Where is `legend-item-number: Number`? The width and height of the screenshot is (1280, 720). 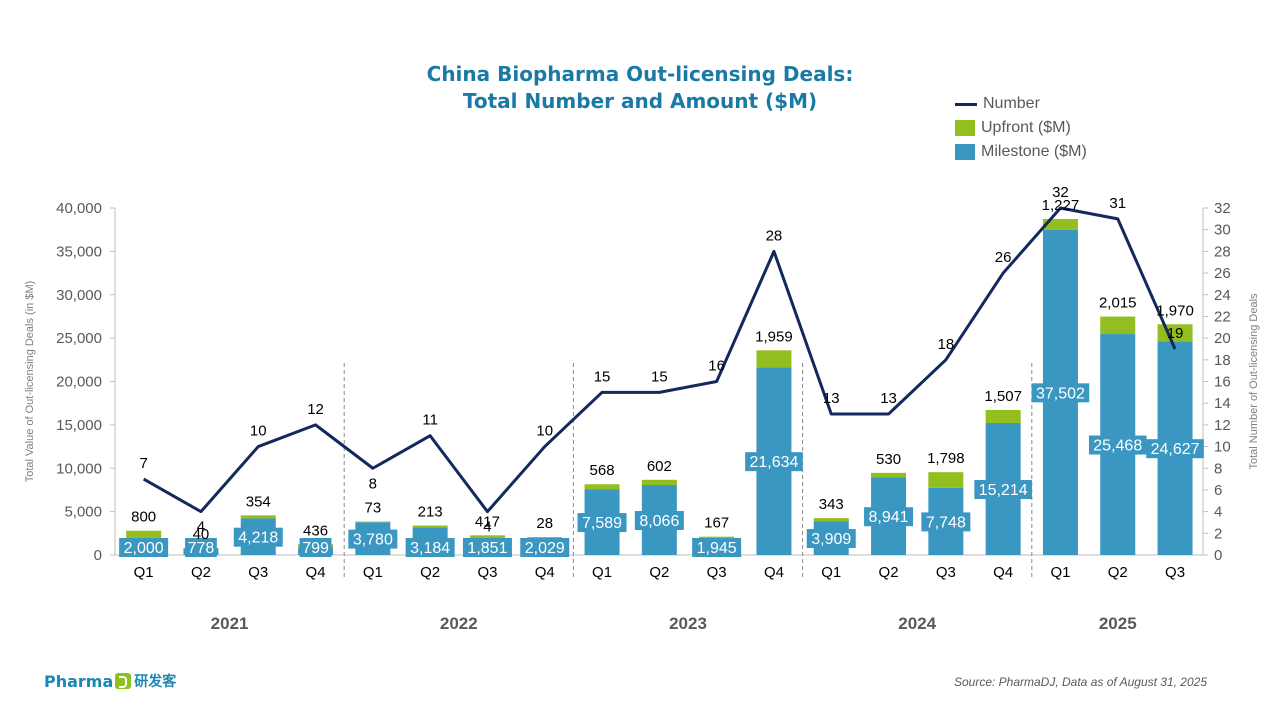
legend-item-number: Number is located at coordinates (1021, 104).